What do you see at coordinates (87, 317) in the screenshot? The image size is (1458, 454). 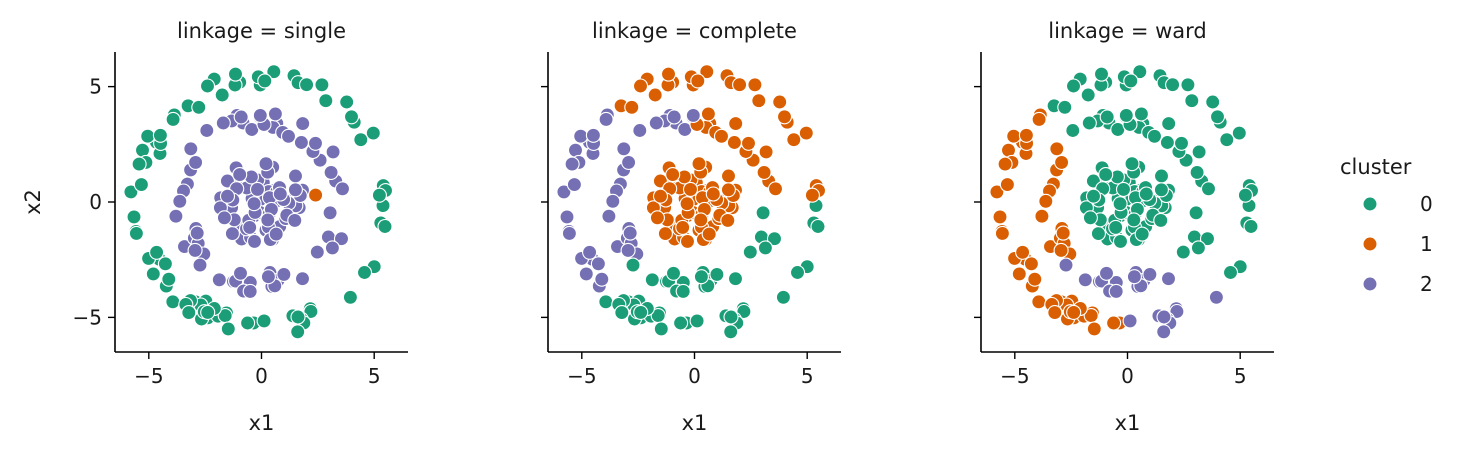 I see `y-tick-label: −5` at bounding box center [87, 317].